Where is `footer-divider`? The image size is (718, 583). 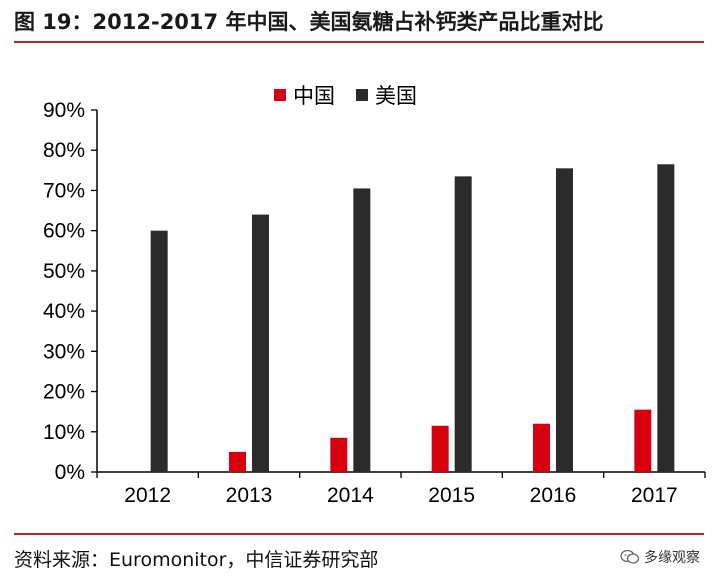 footer-divider is located at coordinates (359, 534).